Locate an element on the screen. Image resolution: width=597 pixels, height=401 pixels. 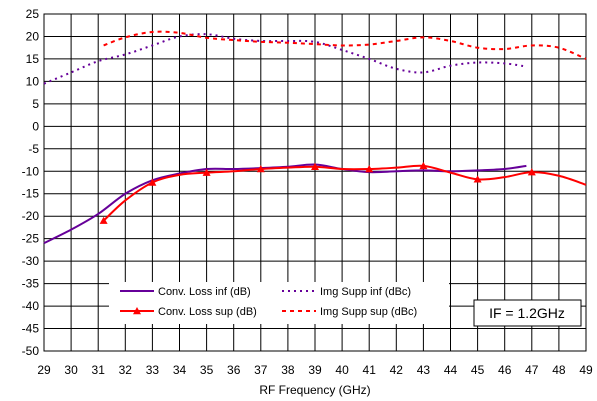
x-tick-label: 47 is located at coordinates (532, 370).